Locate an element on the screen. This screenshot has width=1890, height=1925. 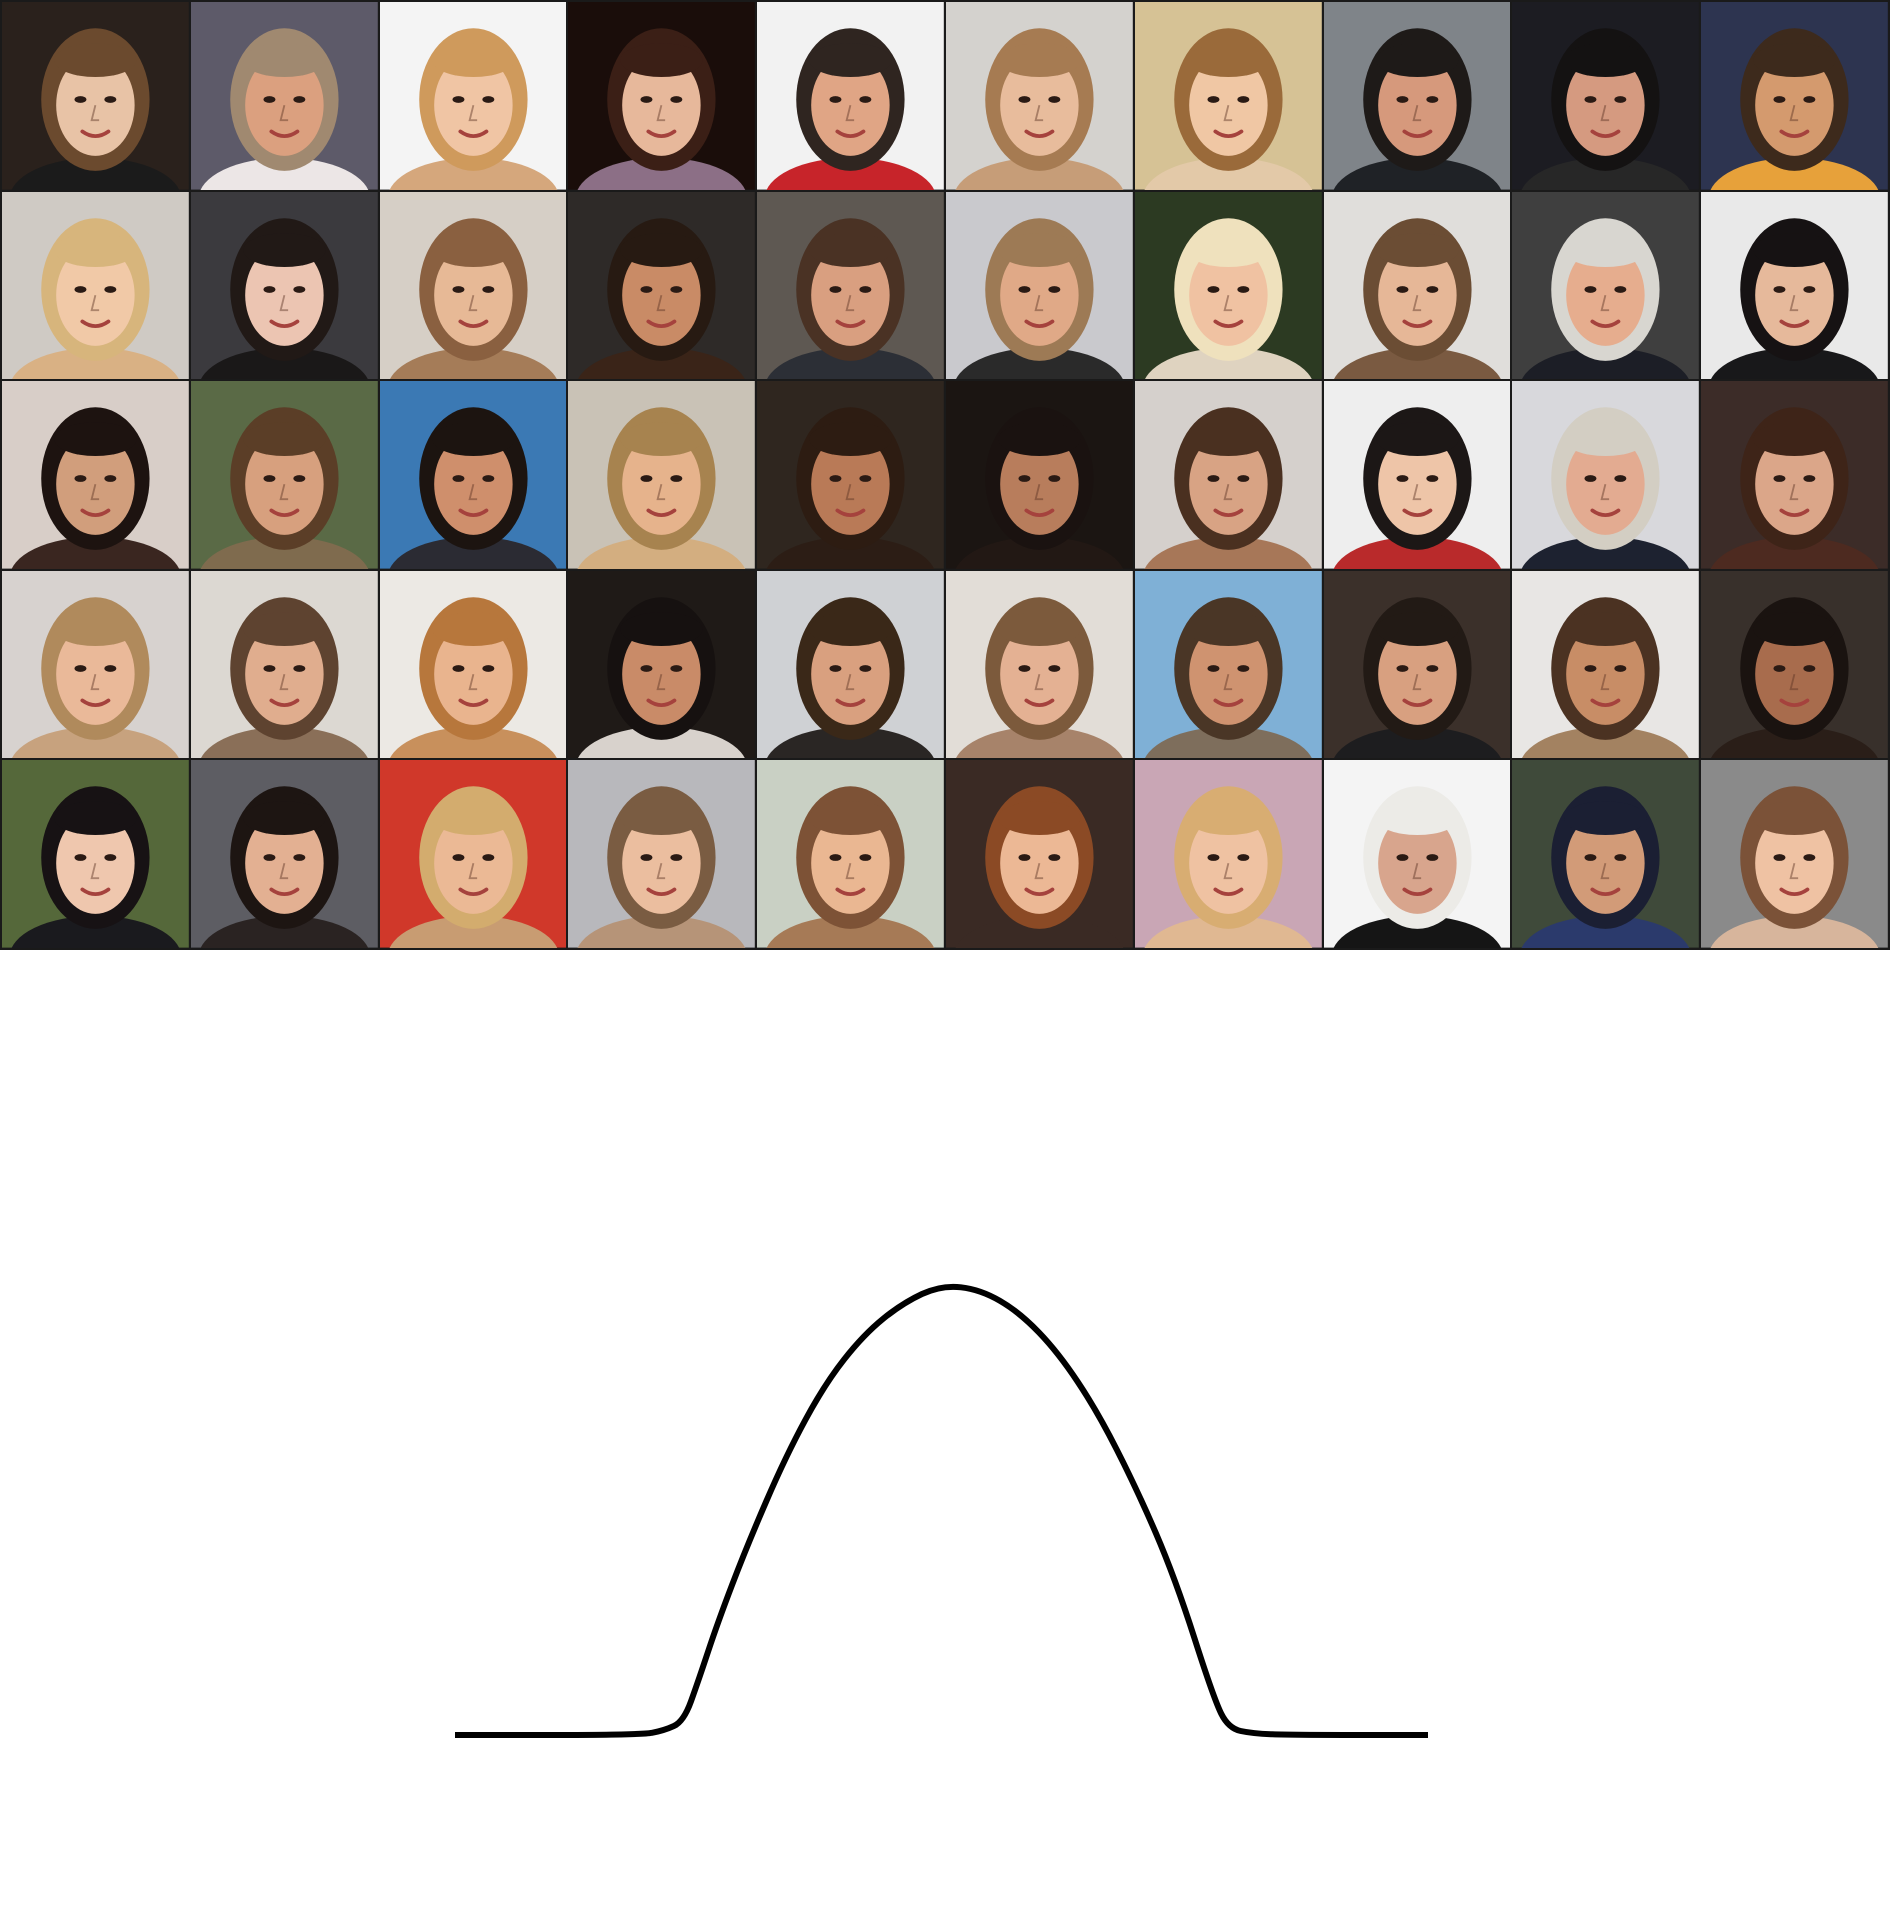
bell-curve-figure is located at coordinates (941, 1510).